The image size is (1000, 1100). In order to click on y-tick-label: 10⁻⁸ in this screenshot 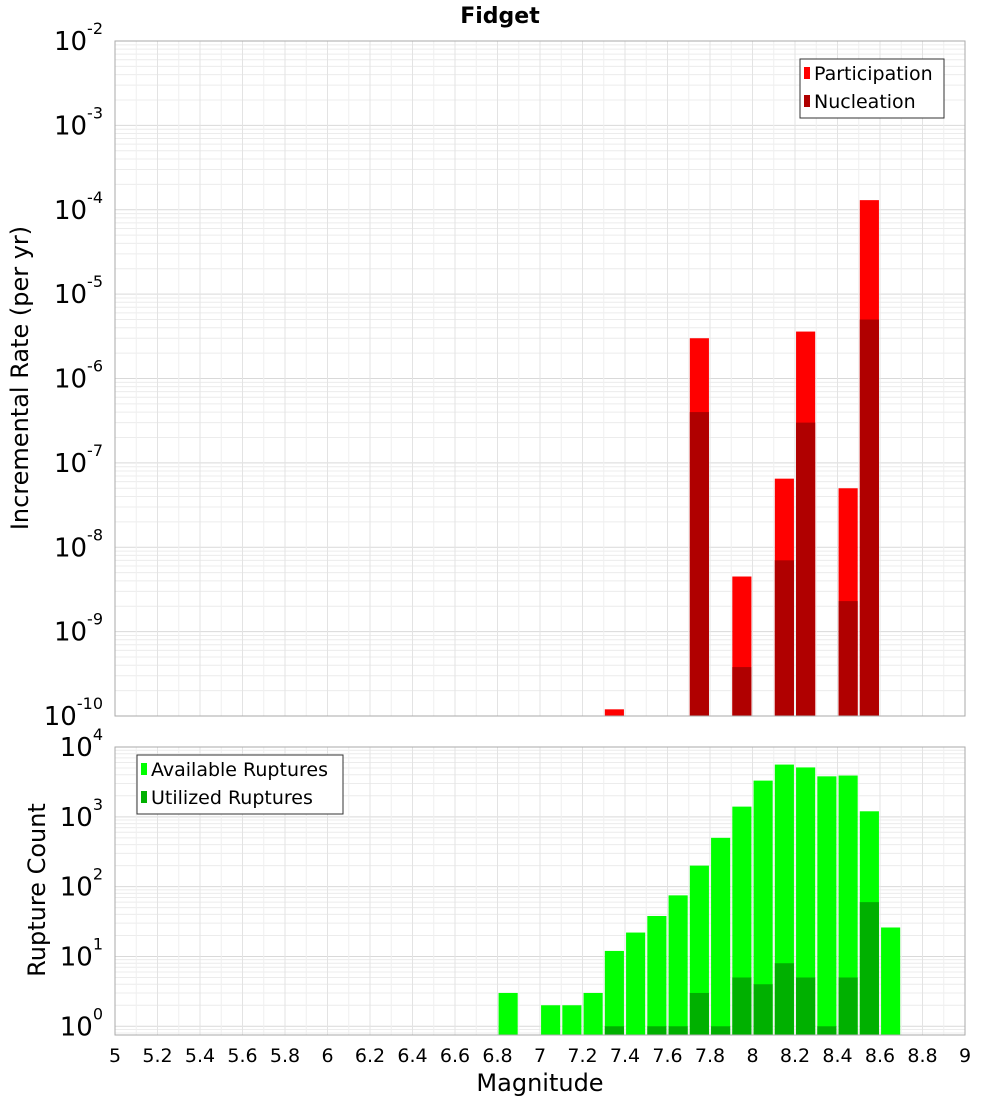, I will do `click(78, 544)`.